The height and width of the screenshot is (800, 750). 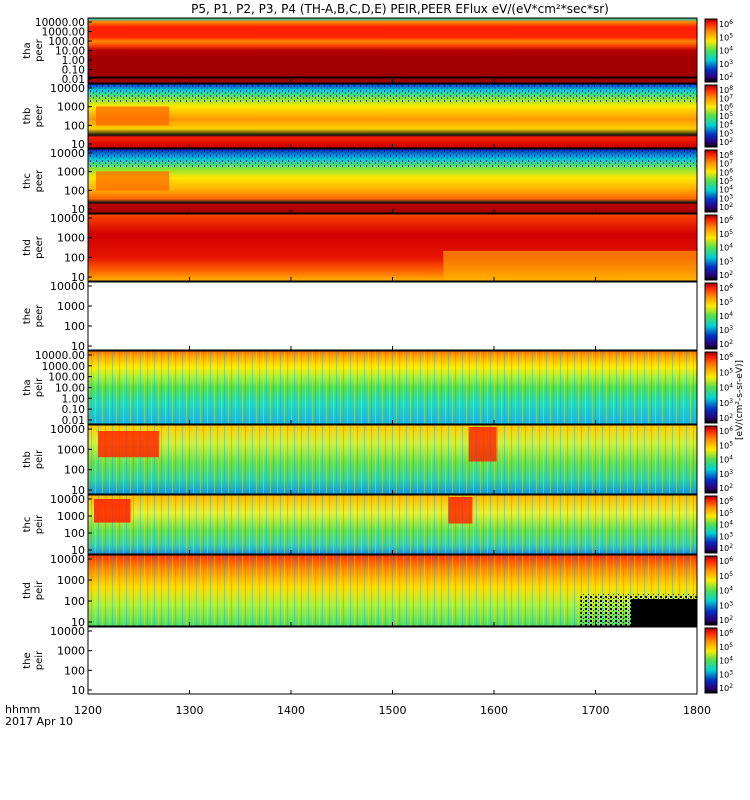 I want to click on x-tick-label: 1700, so click(x=596, y=710).